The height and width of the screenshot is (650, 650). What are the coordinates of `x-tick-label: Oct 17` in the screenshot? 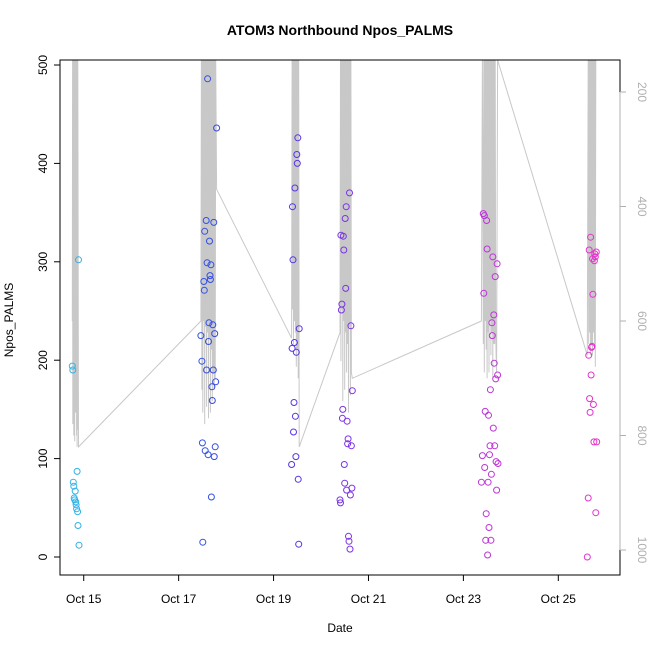 It's located at (179, 599).